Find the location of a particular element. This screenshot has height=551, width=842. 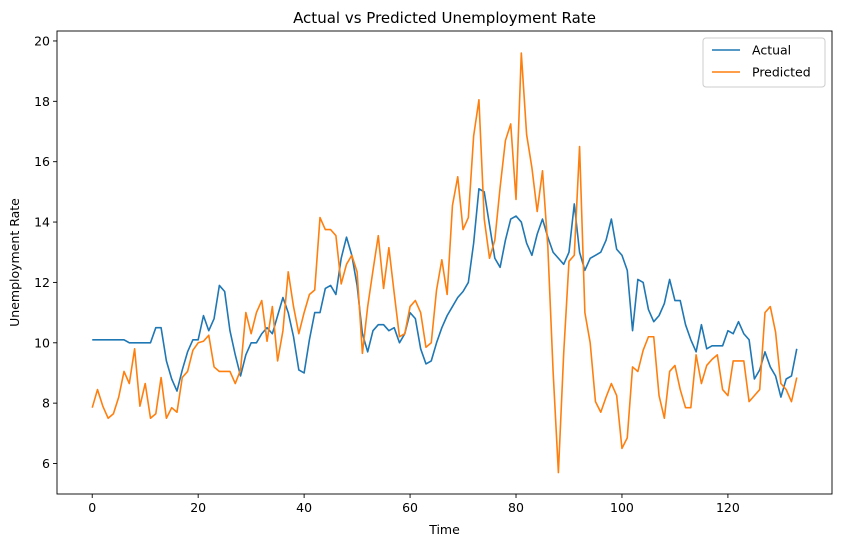

y-tick-label: 6 is located at coordinates (46, 463).